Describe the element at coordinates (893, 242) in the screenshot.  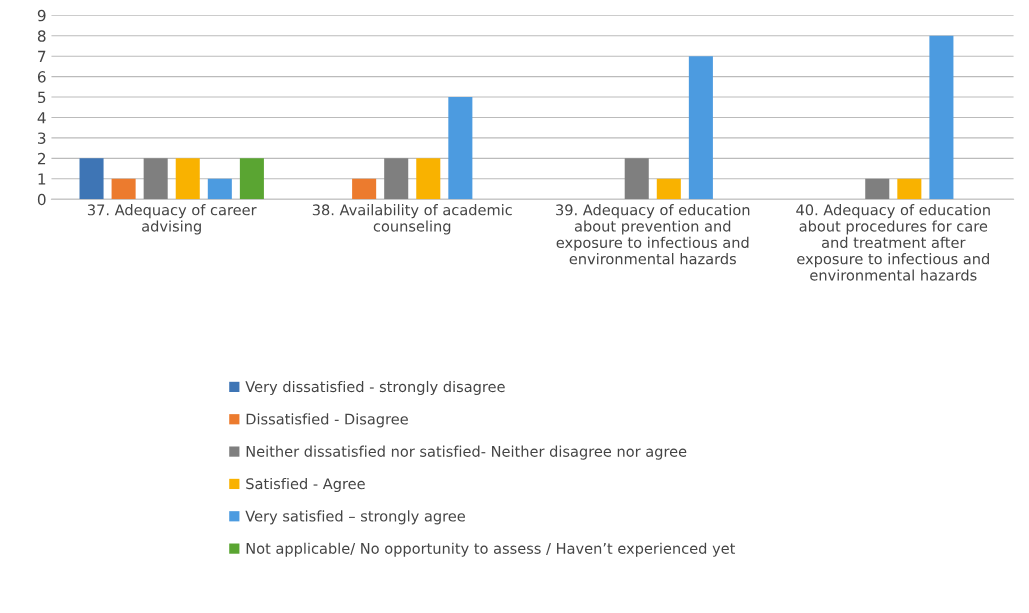
I see `x-tick-label: 40. Adequacy of education about procedures for care and treatment after exposure to infectious and environmental hazards` at that location.